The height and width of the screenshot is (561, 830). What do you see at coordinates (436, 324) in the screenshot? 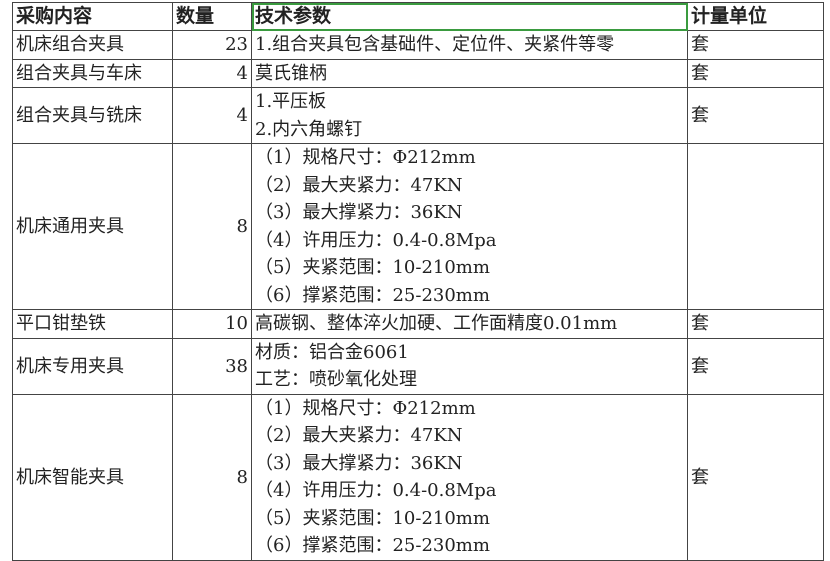
I see `param-line: 高碳钢、整体淬火加硬、工作面精度0.01mm` at bounding box center [436, 324].